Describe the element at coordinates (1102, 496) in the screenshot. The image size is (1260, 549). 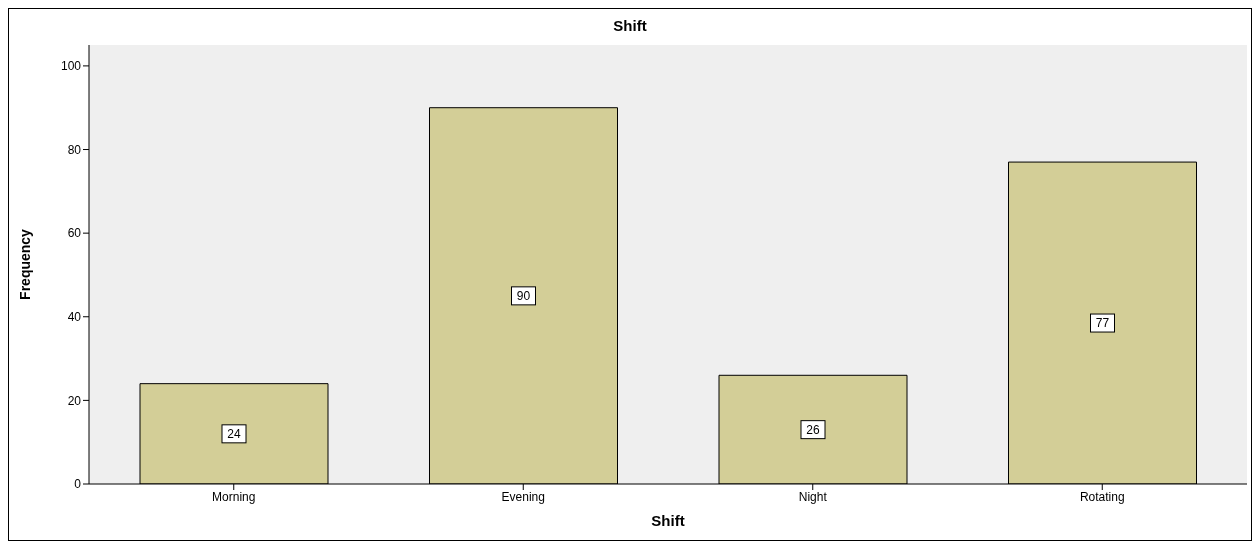
I see `x-tick-label: Rotating` at that location.